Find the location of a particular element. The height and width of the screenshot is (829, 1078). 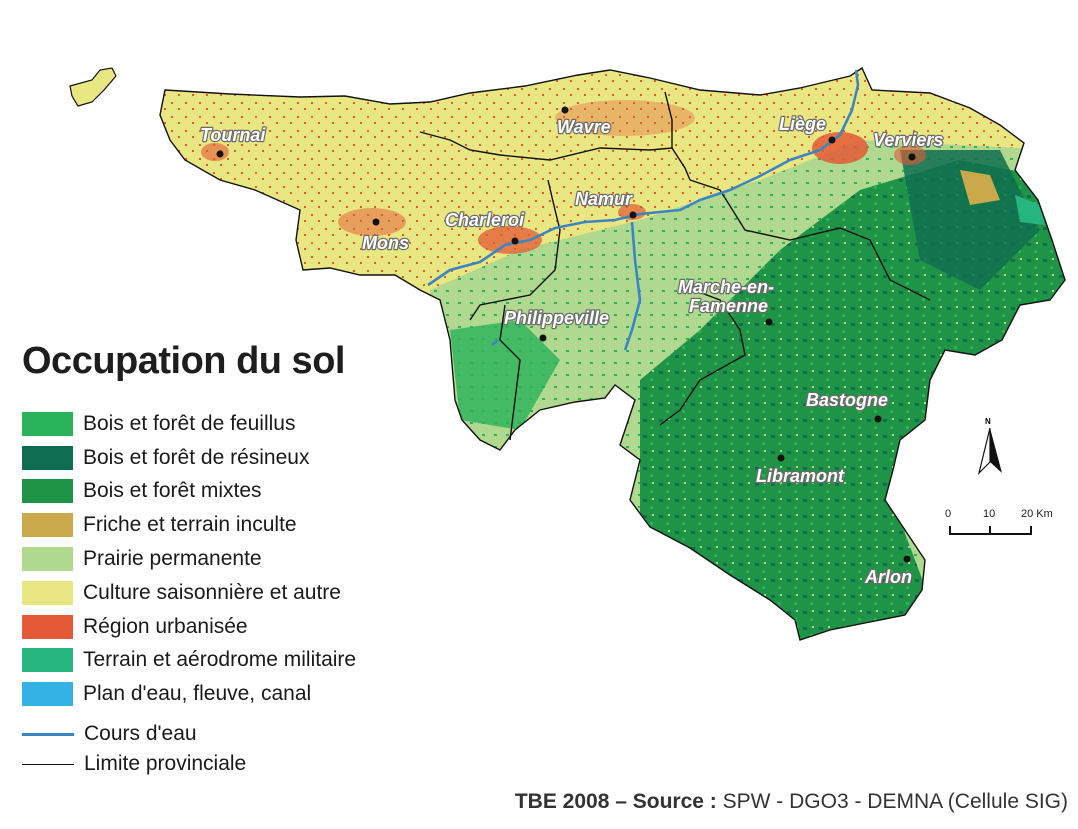

city-dot-liege is located at coordinates (832, 140).